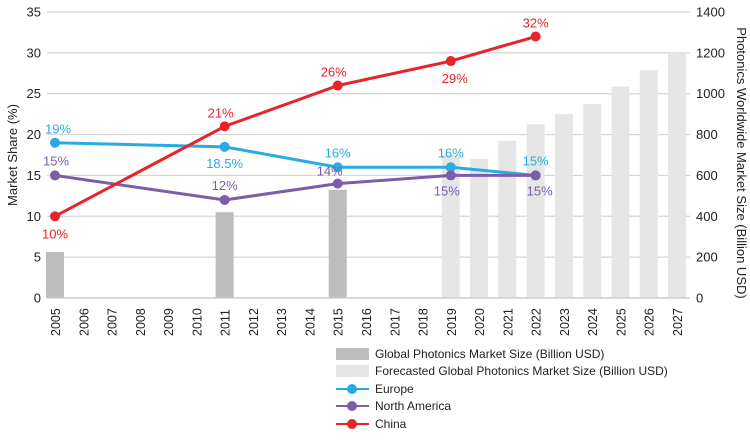  What do you see at coordinates (34, 175) in the screenshot?
I see `y-tick-label: 15` at bounding box center [34, 175].